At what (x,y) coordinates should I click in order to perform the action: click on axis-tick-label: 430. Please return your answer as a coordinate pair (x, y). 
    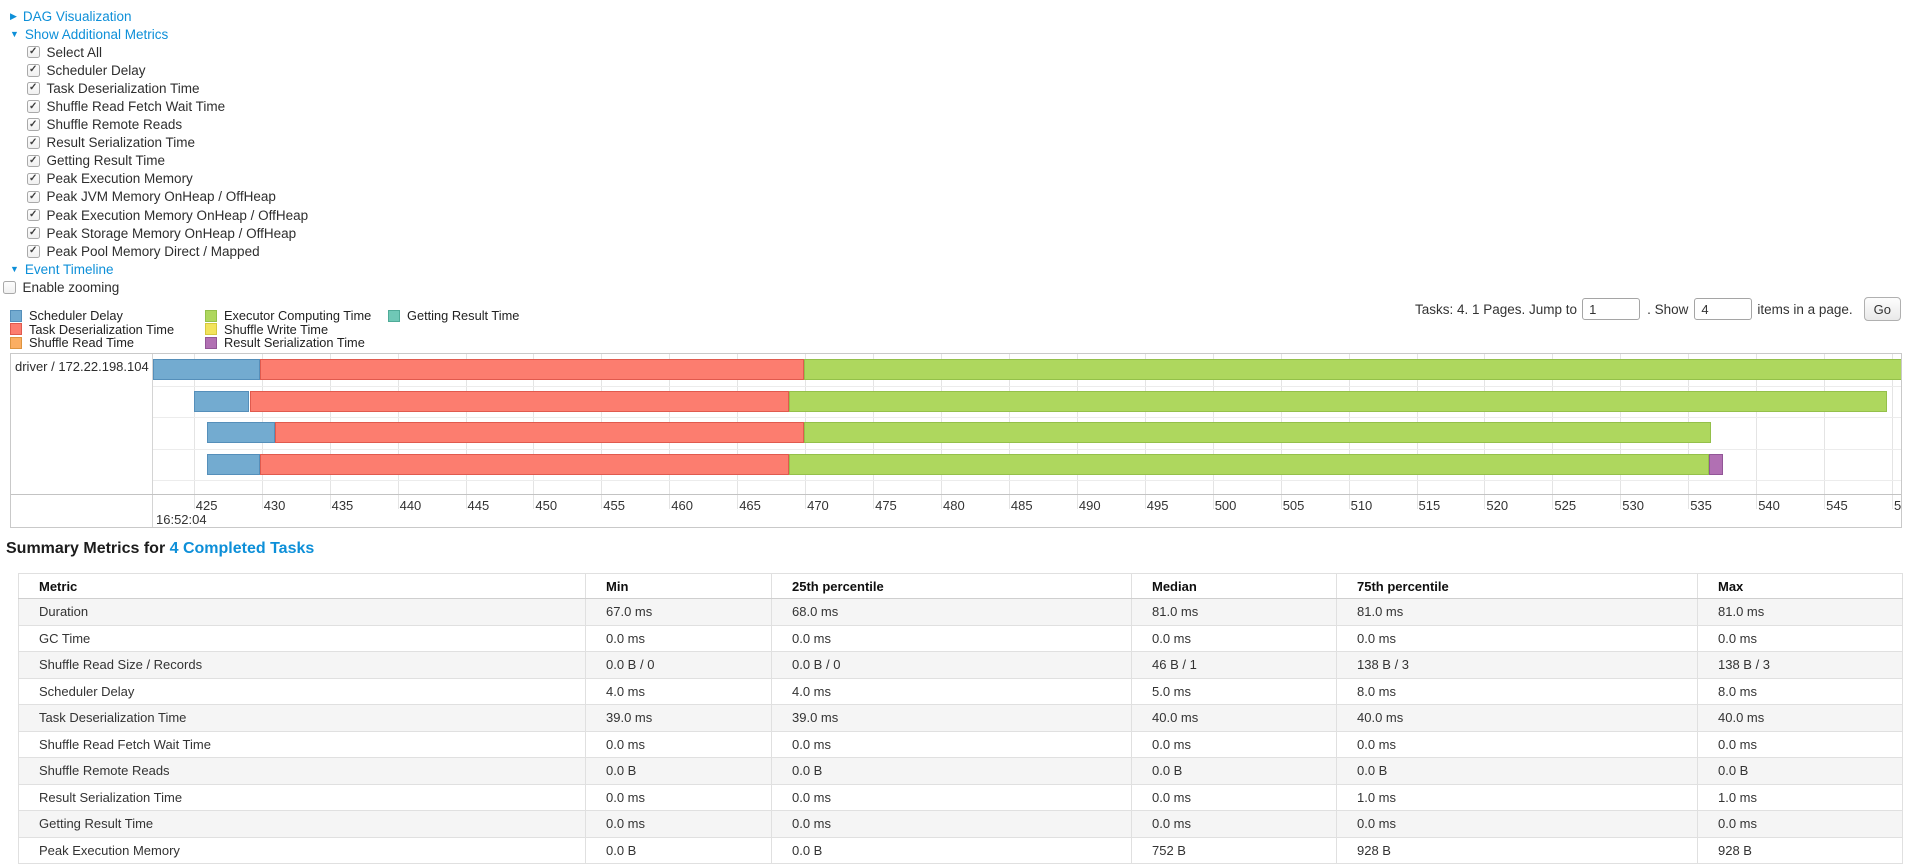
    Looking at the image, I should click on (274, 505).